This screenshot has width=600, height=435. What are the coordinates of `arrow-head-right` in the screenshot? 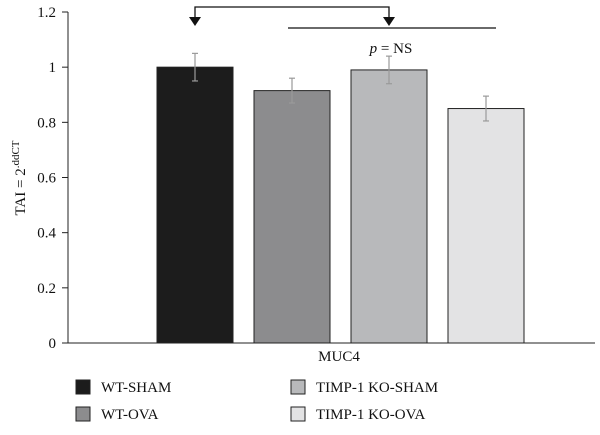 It's located at (389, 21).